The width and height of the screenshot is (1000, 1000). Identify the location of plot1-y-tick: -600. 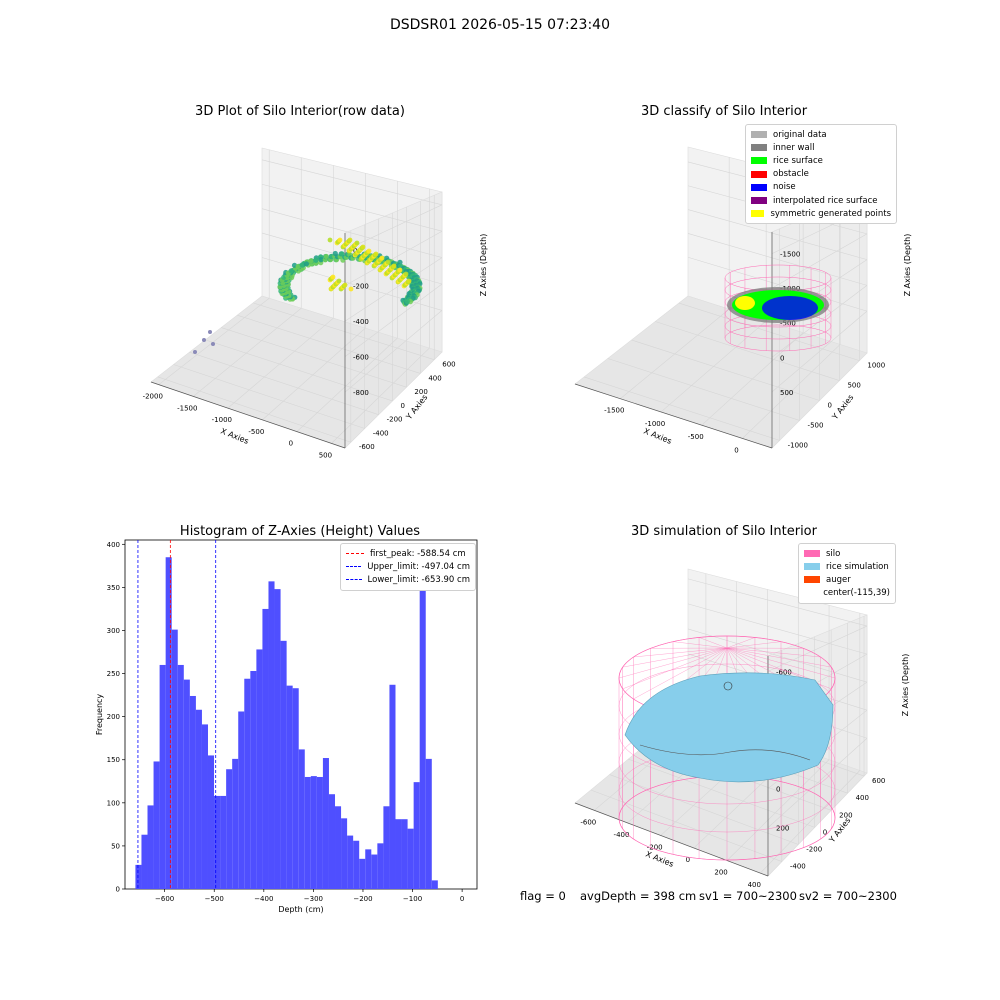
(367, 447).